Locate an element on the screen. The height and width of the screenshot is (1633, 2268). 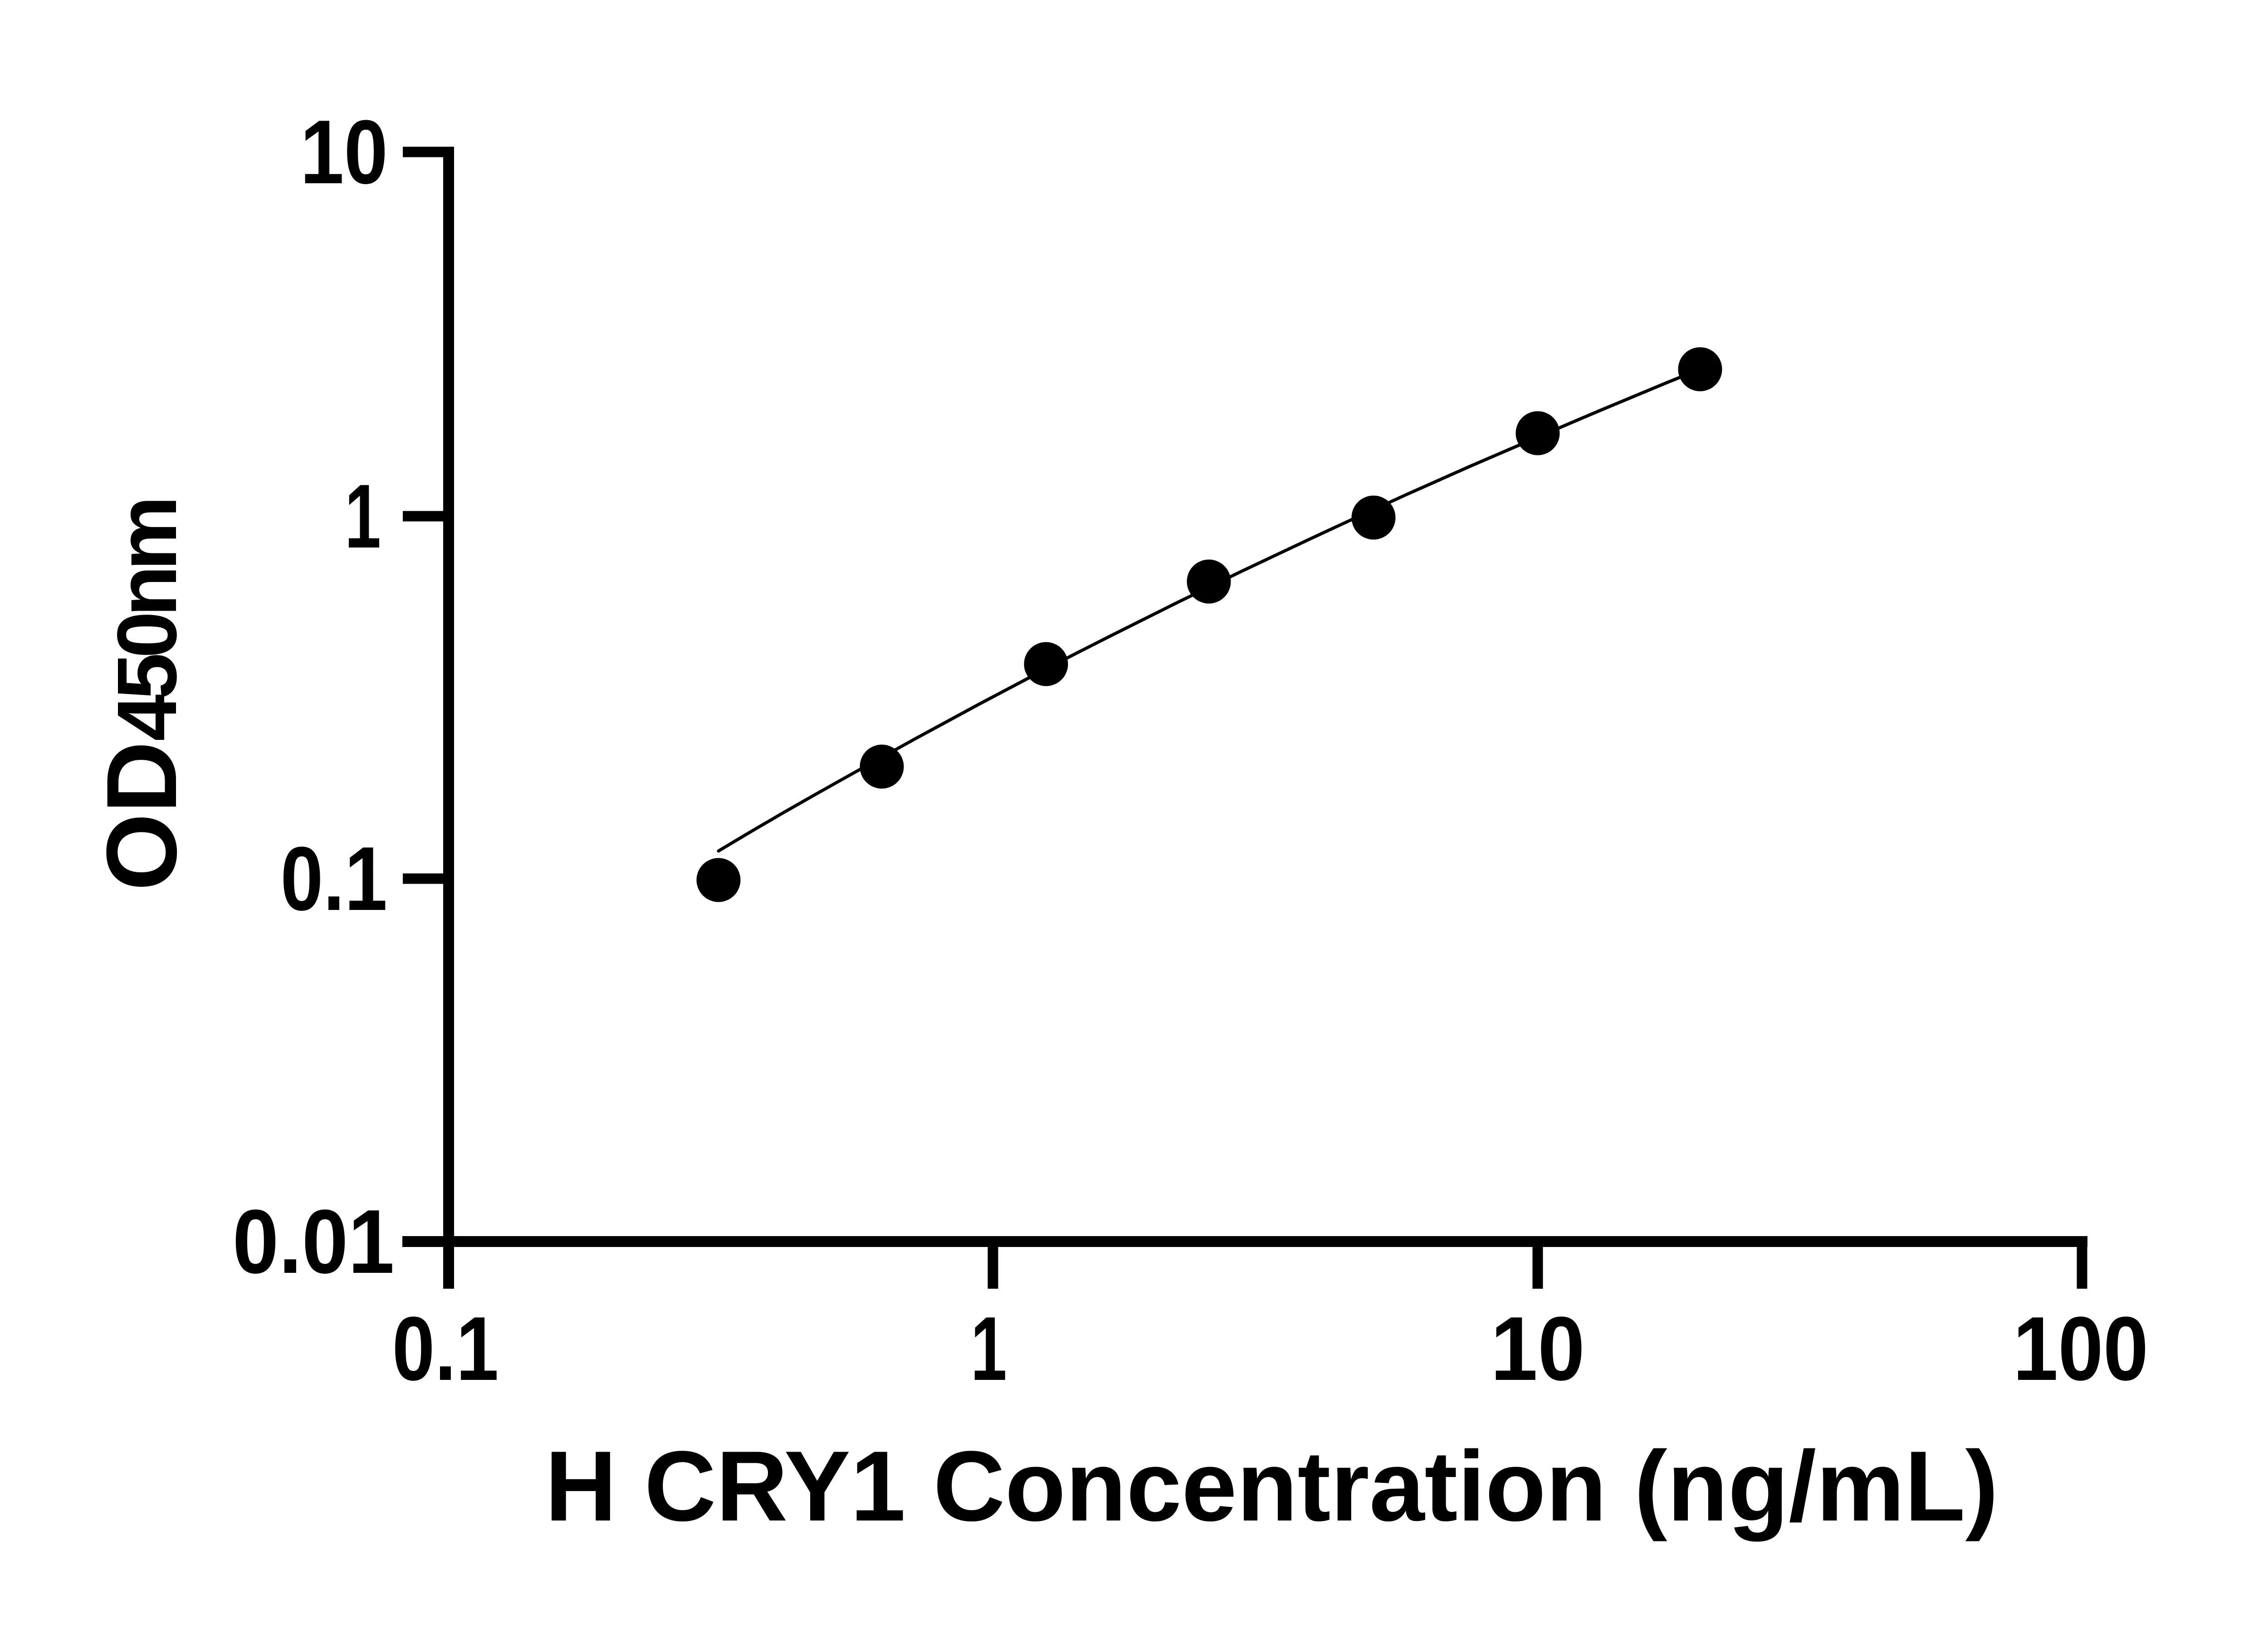
svg-text: 0.01 is located at coordinates (314, 1241).